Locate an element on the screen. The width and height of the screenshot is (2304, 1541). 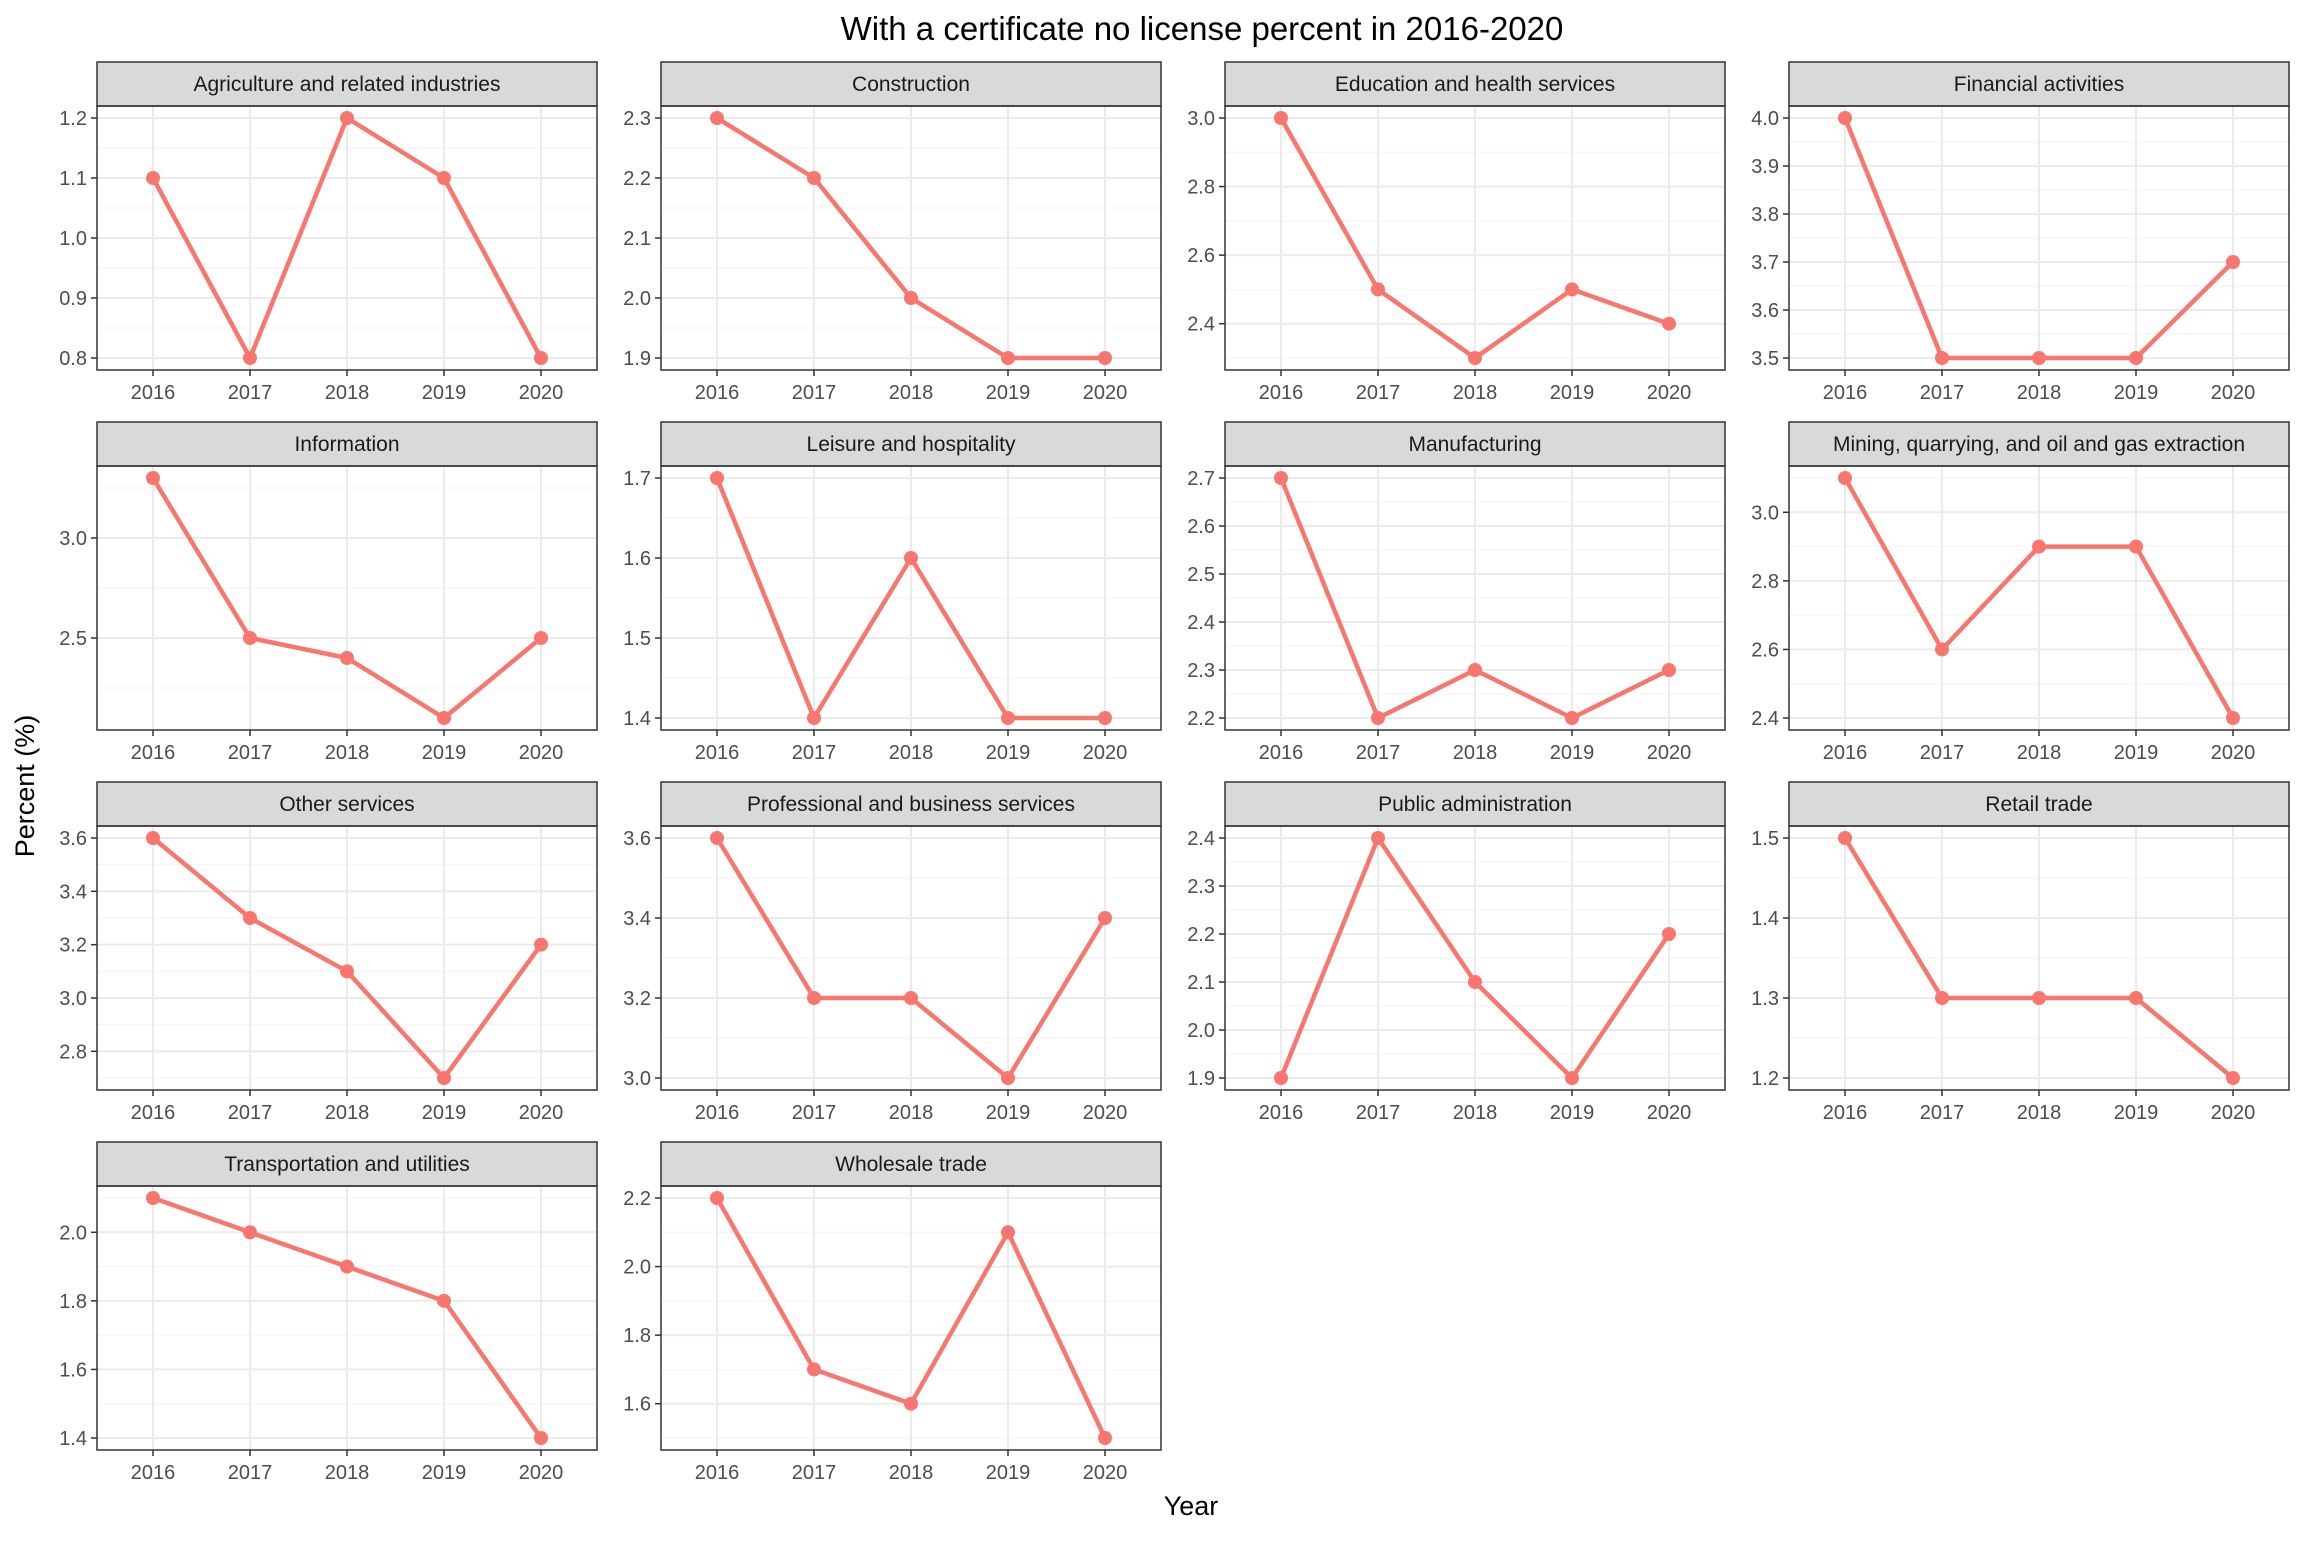
y-tick-label: 2.5 is located at coordinates (1201, 575).